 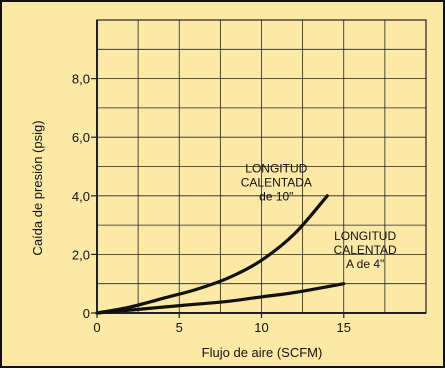 What do you see at coordinates (261, 327) in the screenshot?
I see `x-tick-label: 10` at bounding box center [261, 327].